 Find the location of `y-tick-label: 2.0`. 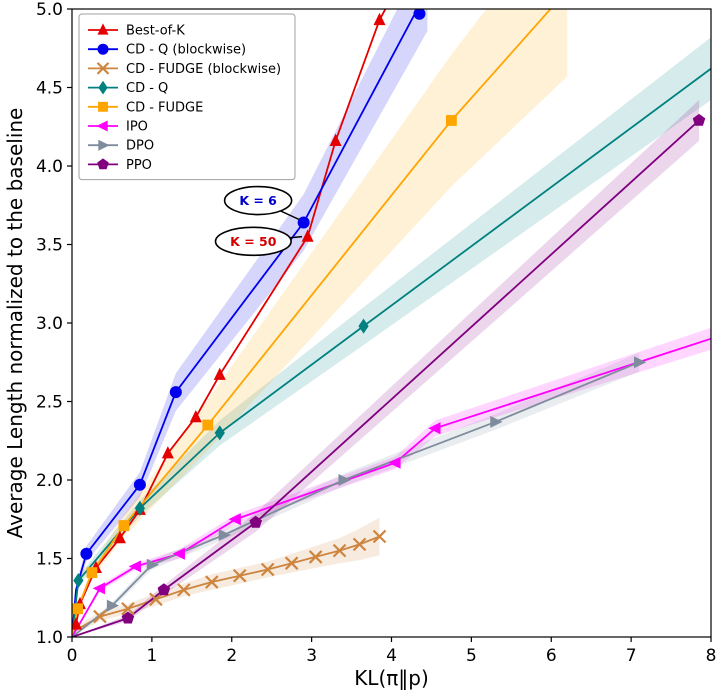

y-tick-label: 2.0 is located at coordinates (49, 481).